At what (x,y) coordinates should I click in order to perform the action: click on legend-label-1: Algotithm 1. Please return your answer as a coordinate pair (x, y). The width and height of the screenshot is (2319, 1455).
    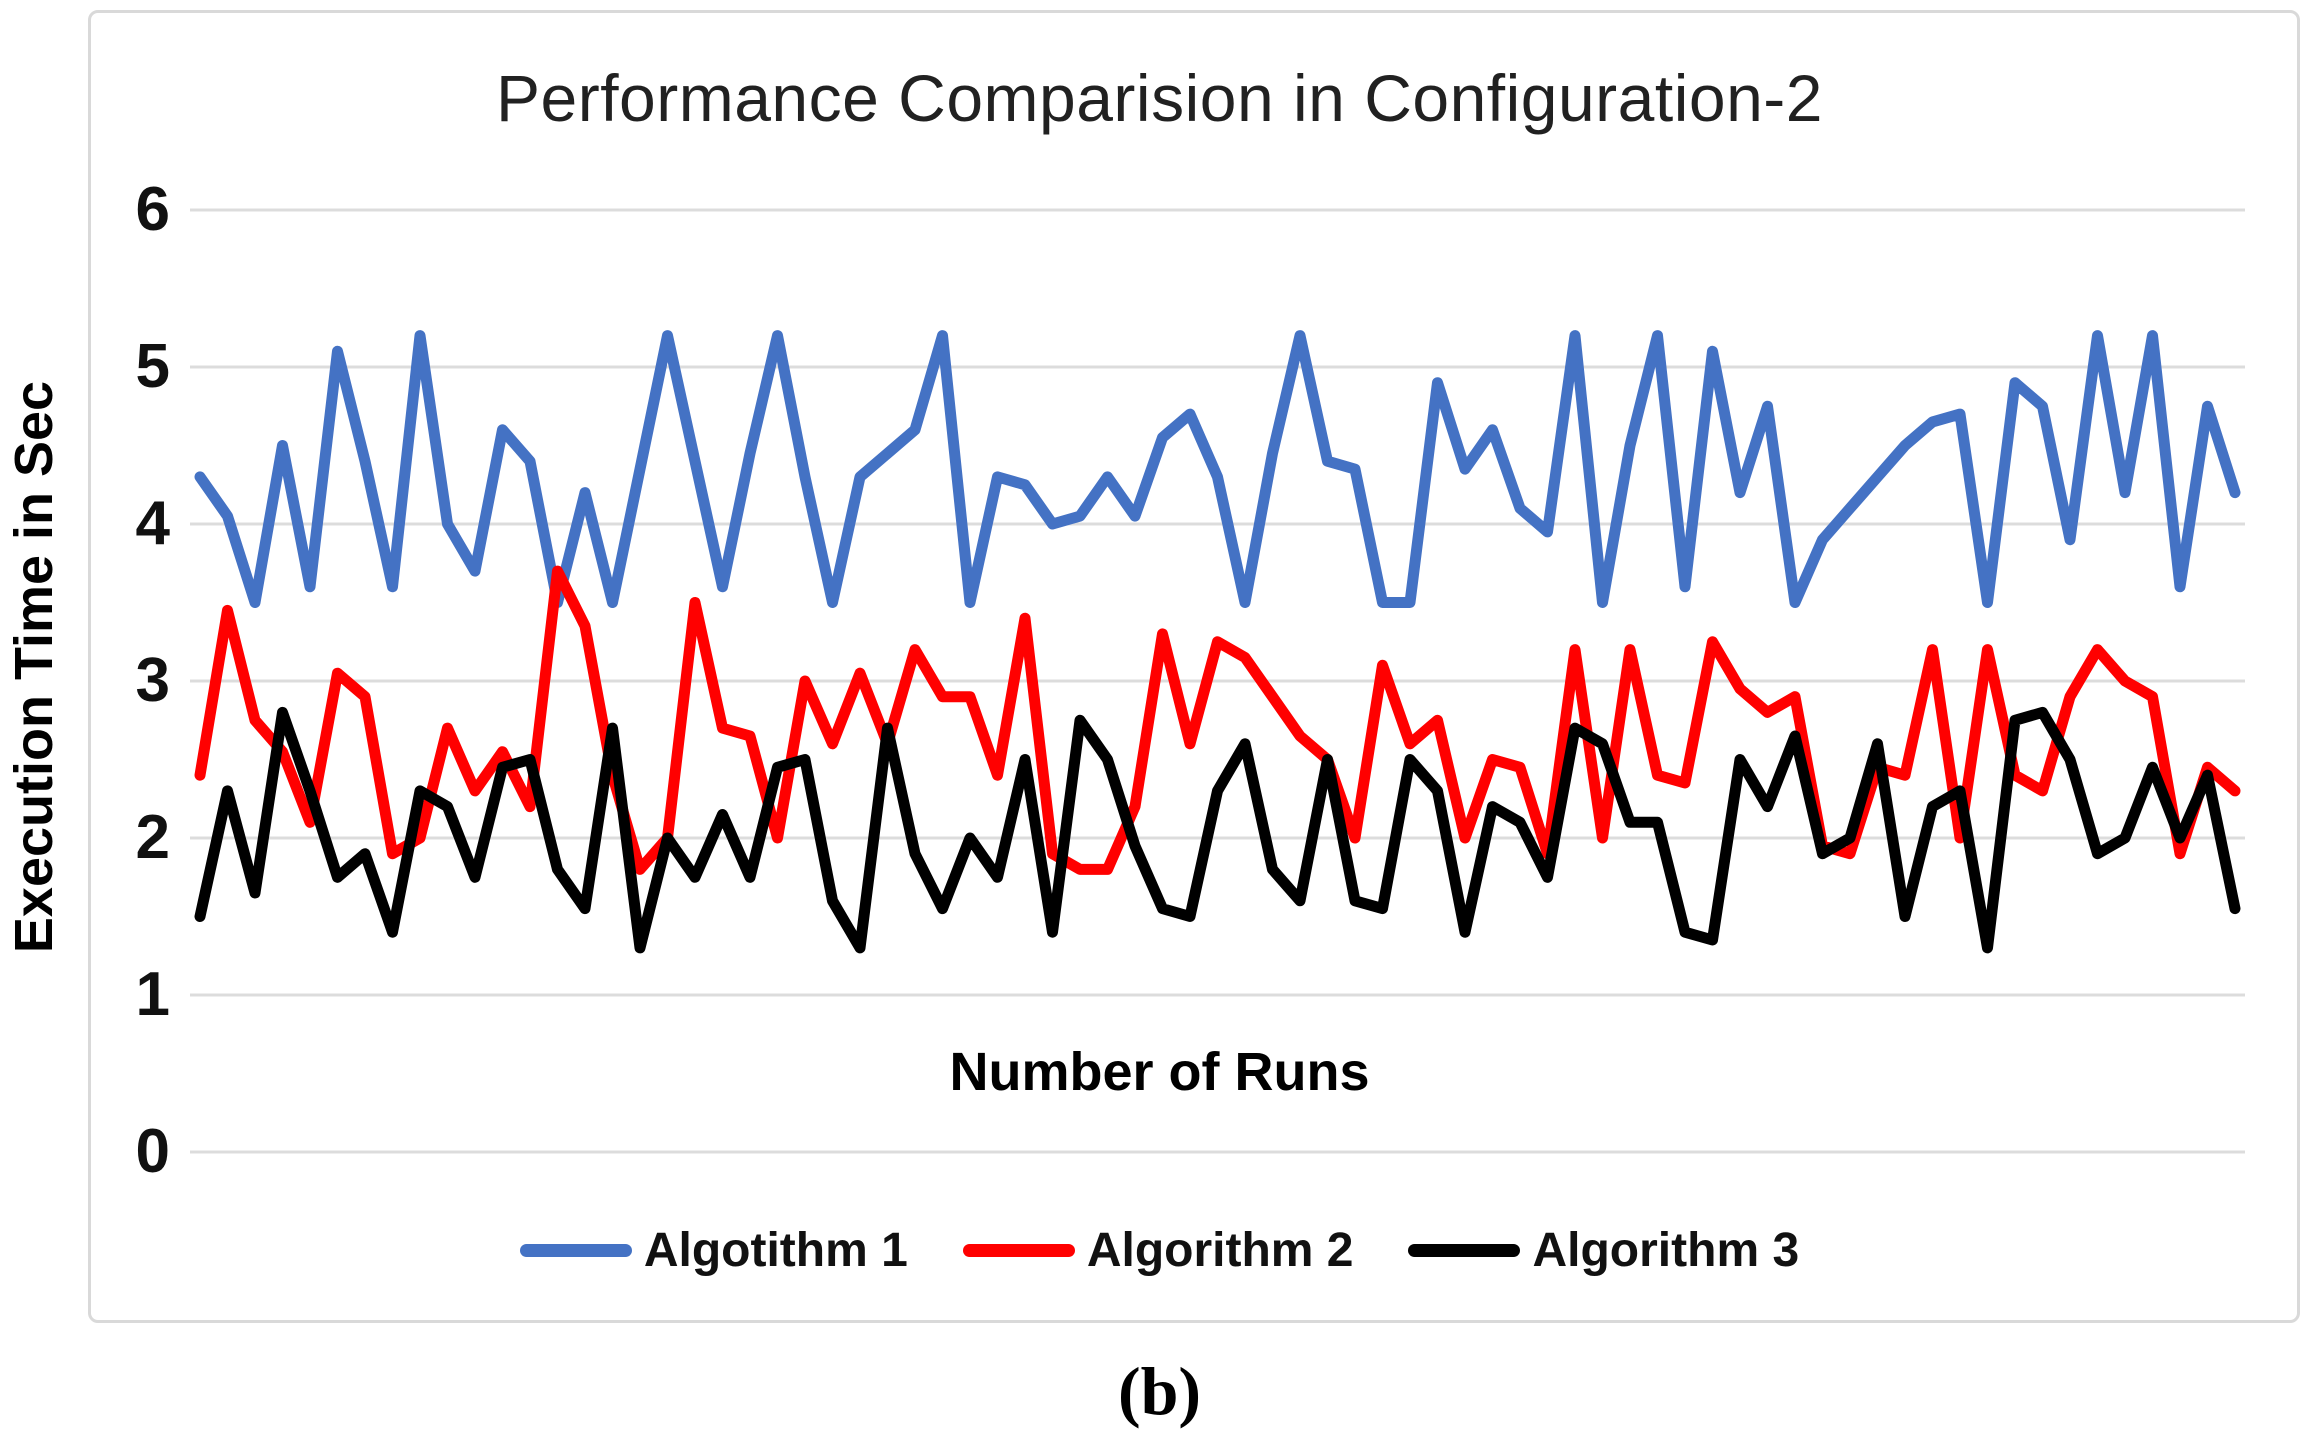
    Looking at the image, I should click on (775, 1250).